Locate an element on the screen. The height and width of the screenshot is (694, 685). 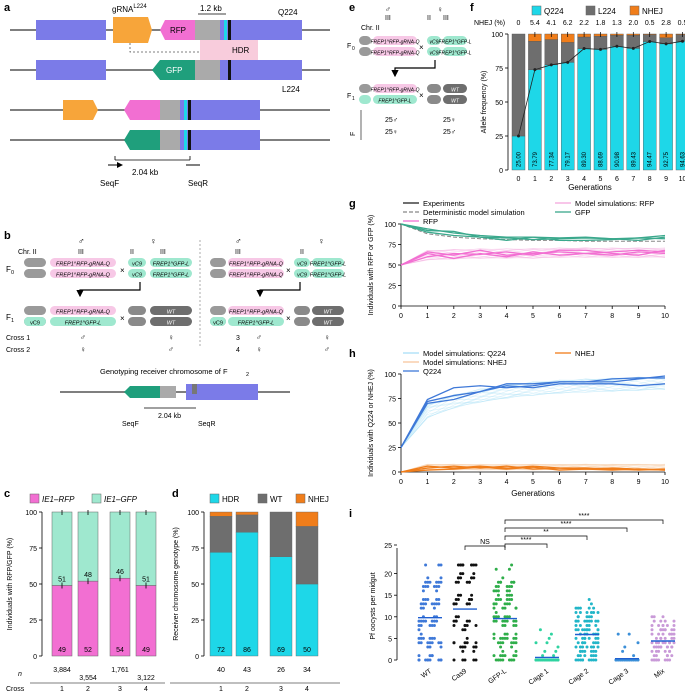
cross-sex: ♀ is located at coordinates (327, 337).